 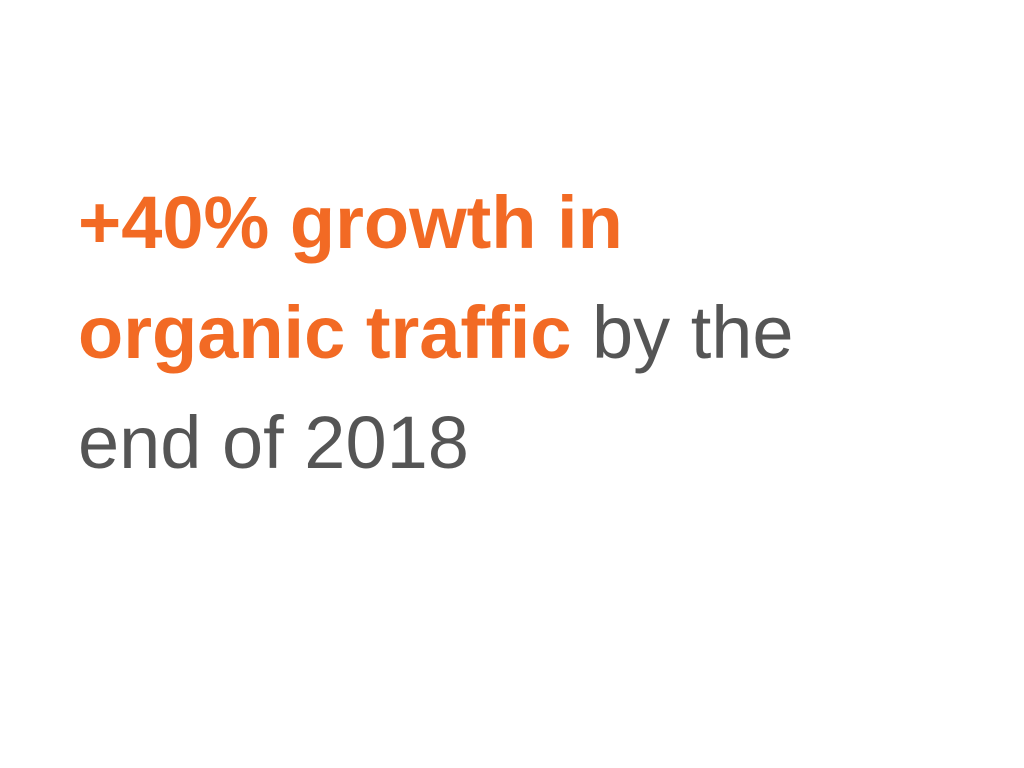 What do you see at coordinates (682, 332) in the screenshot?
I see `plain-text-by-the: by the` at bounding box center [682, 332].